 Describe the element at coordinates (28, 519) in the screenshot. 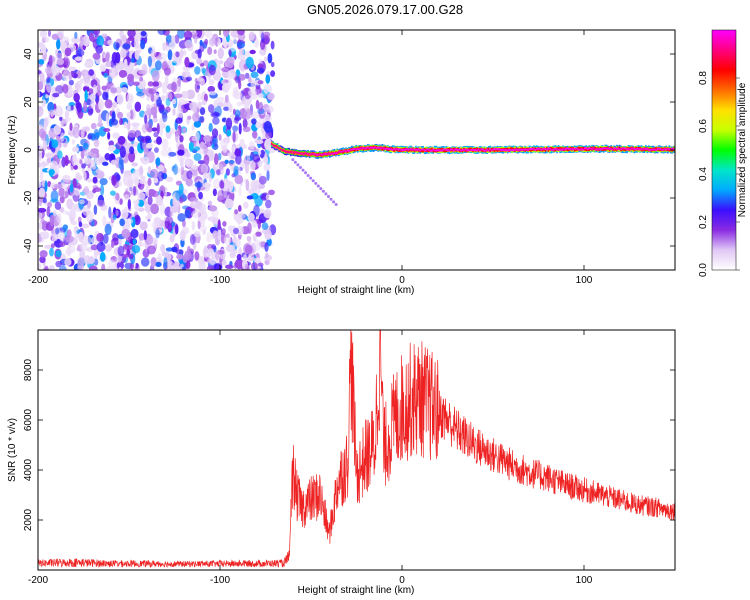

I see `y-tick-label: 2000` at that location.